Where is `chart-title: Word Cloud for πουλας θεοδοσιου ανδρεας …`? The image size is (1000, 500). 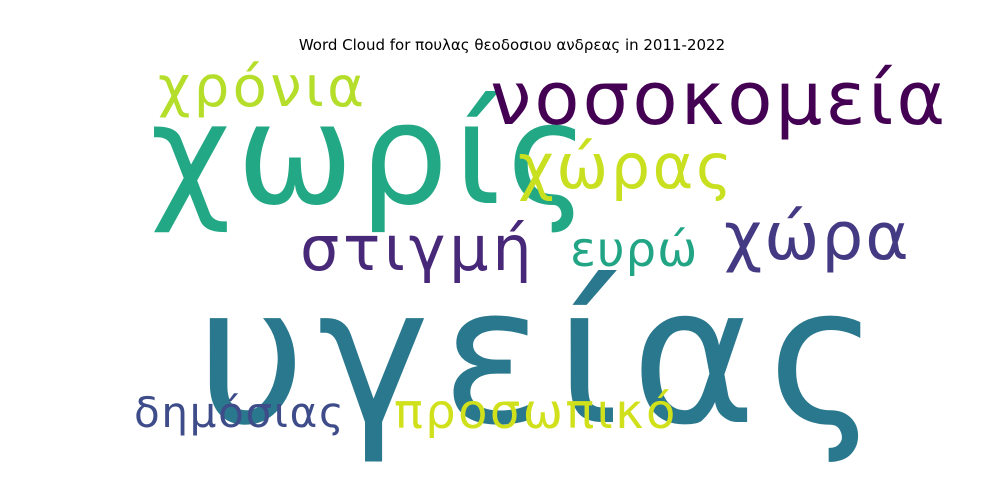 chart-title: Word Cloud for πουλας θεοδοσιου ανδρεας … is located at coordinates (512, 45).